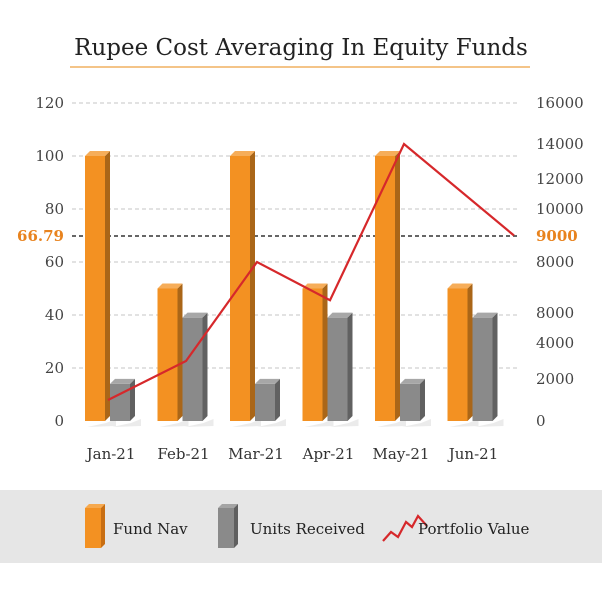 The image size is (602, 602). Describe the element at coordinates (560, 144) in the screenshot. I see `right-tick-label: 14000` at that location.